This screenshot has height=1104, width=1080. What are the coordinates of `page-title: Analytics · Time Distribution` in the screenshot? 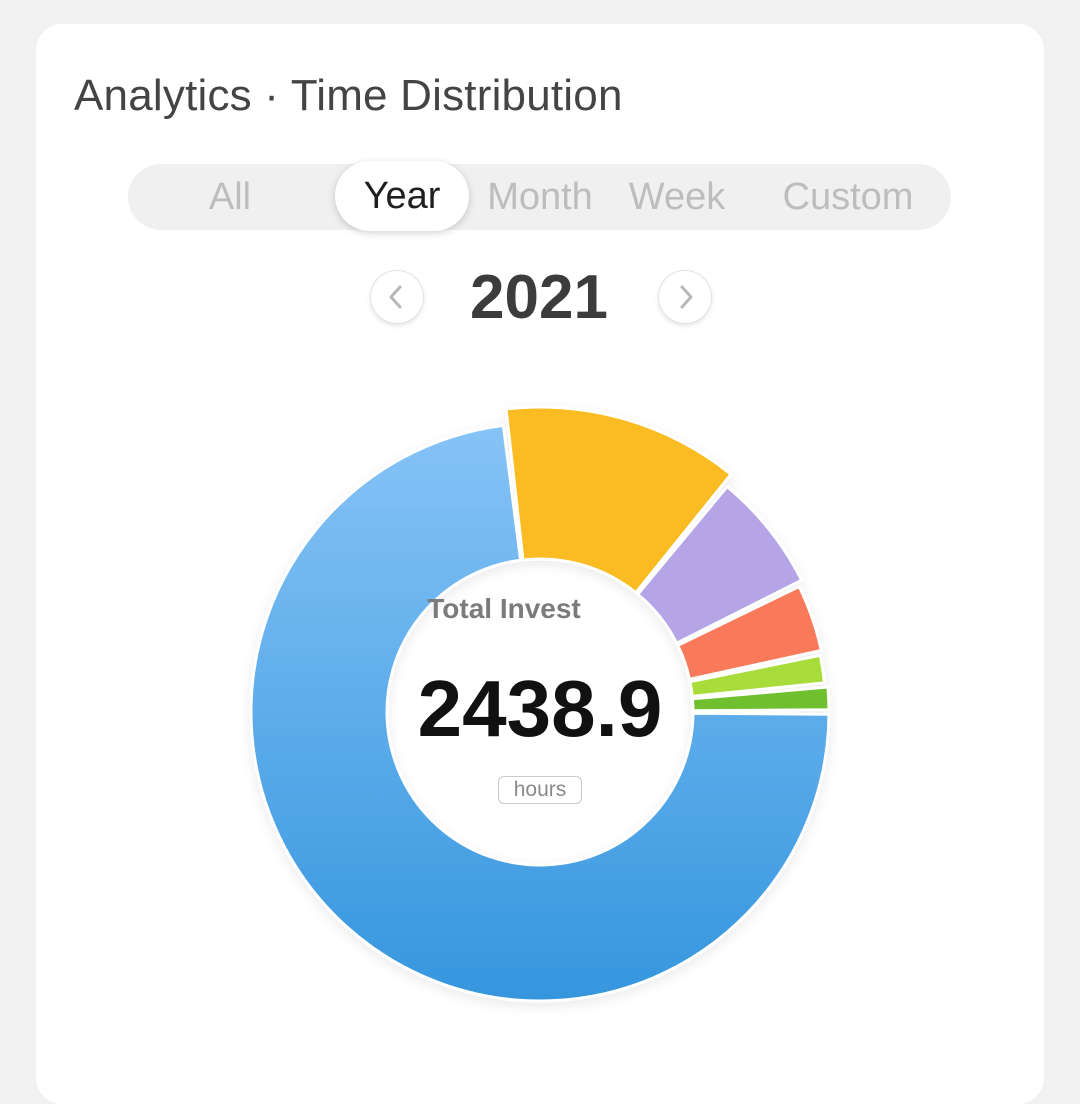 It's located at (348, 95).